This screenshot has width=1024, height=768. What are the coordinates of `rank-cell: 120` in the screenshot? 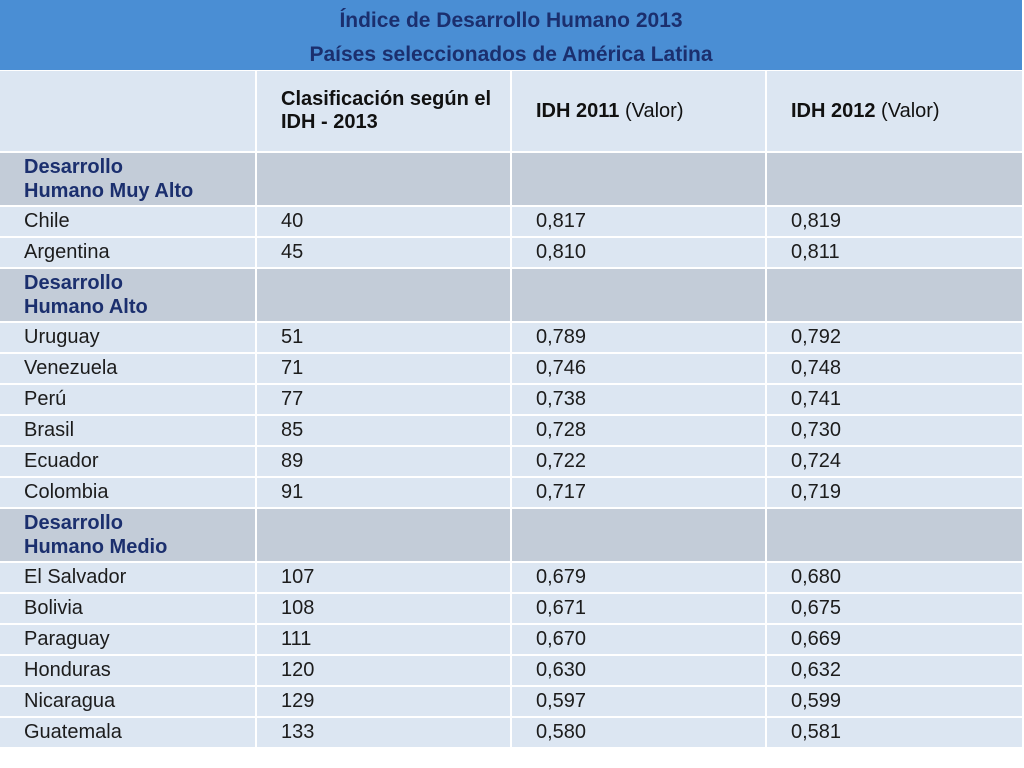 It's located at (384, 671).